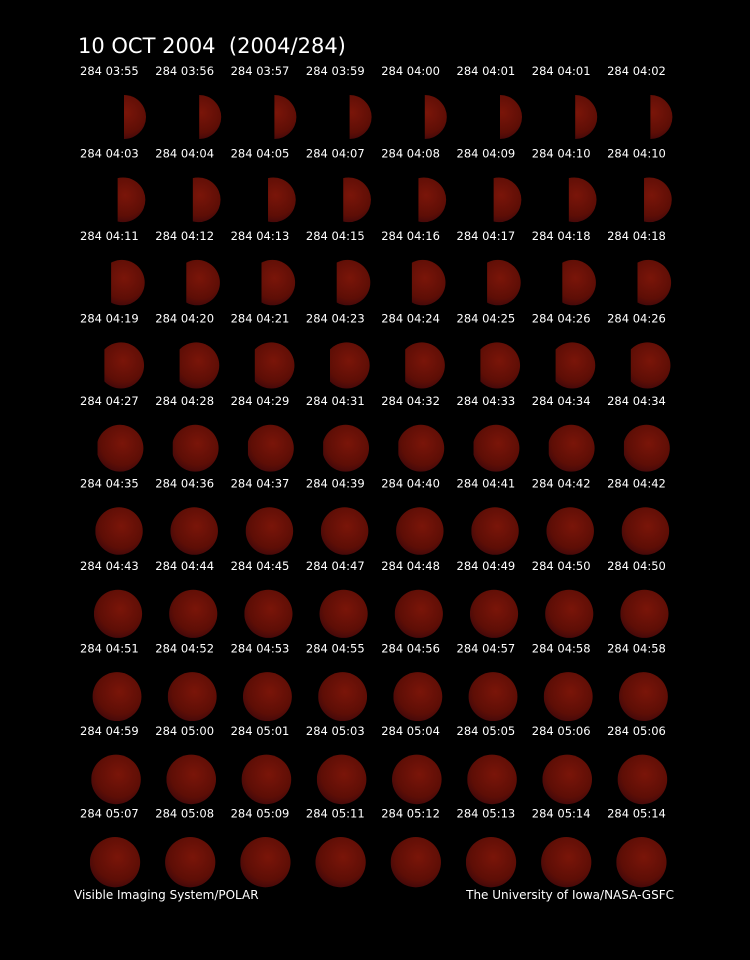  I want to click on frame-label: 284 04:23, so click(335, 319).